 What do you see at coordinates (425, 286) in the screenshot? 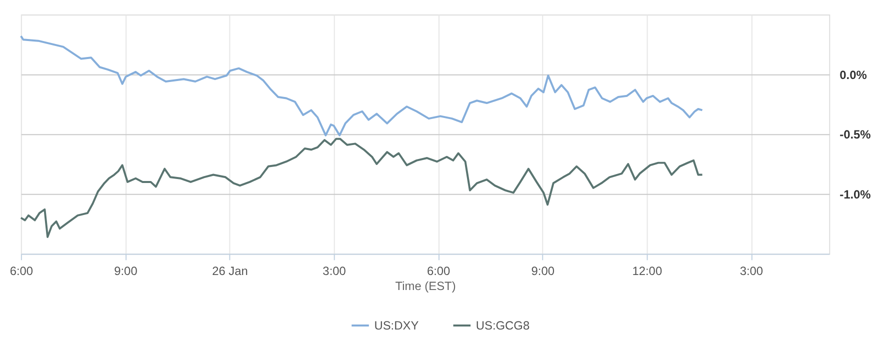
I see `x-axis-title: Time (EST)` at bounding box center [425, 286].